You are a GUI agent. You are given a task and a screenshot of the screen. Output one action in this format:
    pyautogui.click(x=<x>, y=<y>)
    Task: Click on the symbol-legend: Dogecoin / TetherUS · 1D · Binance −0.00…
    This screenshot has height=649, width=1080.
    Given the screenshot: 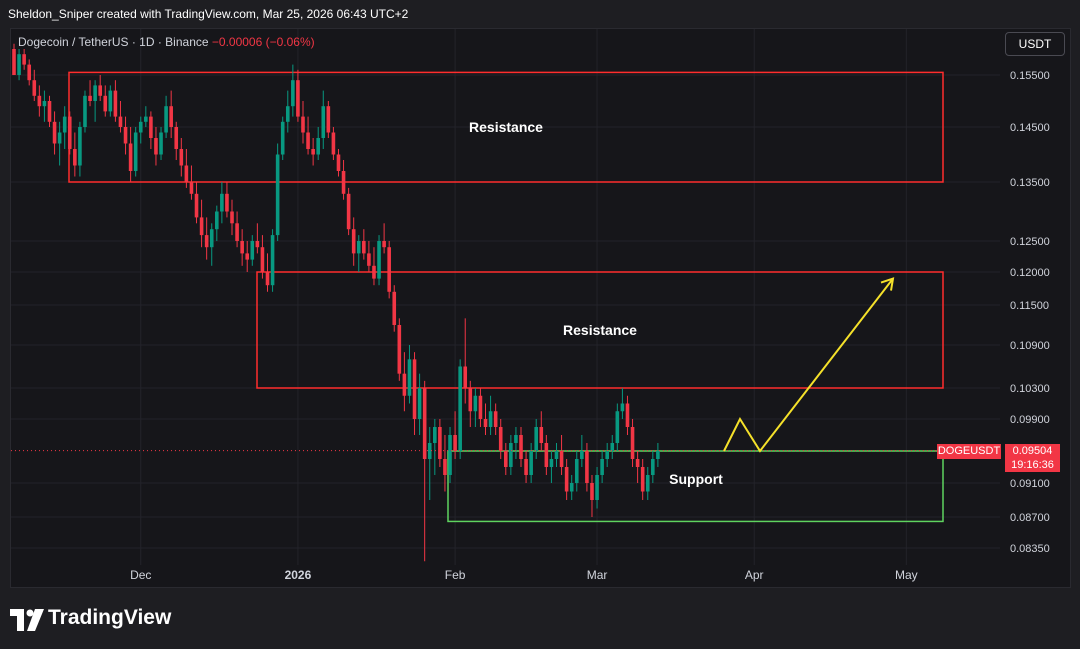 What is the action you would take?
    pyautogui.click(x=166, y=42)
    